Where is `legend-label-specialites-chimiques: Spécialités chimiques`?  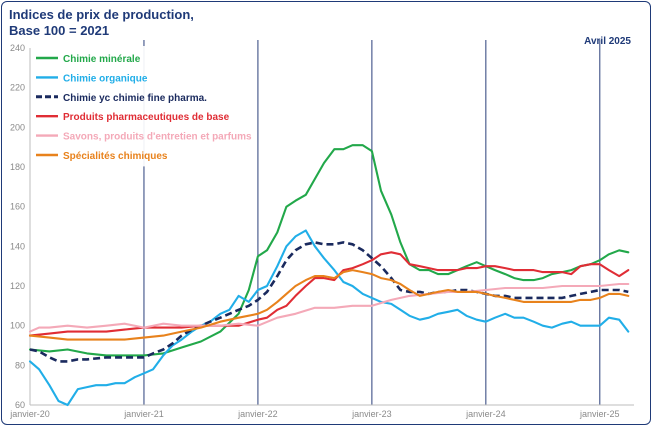 legend-label-specialites-chimiques: Spécialités chimiques is located at coordinates (115, 156).